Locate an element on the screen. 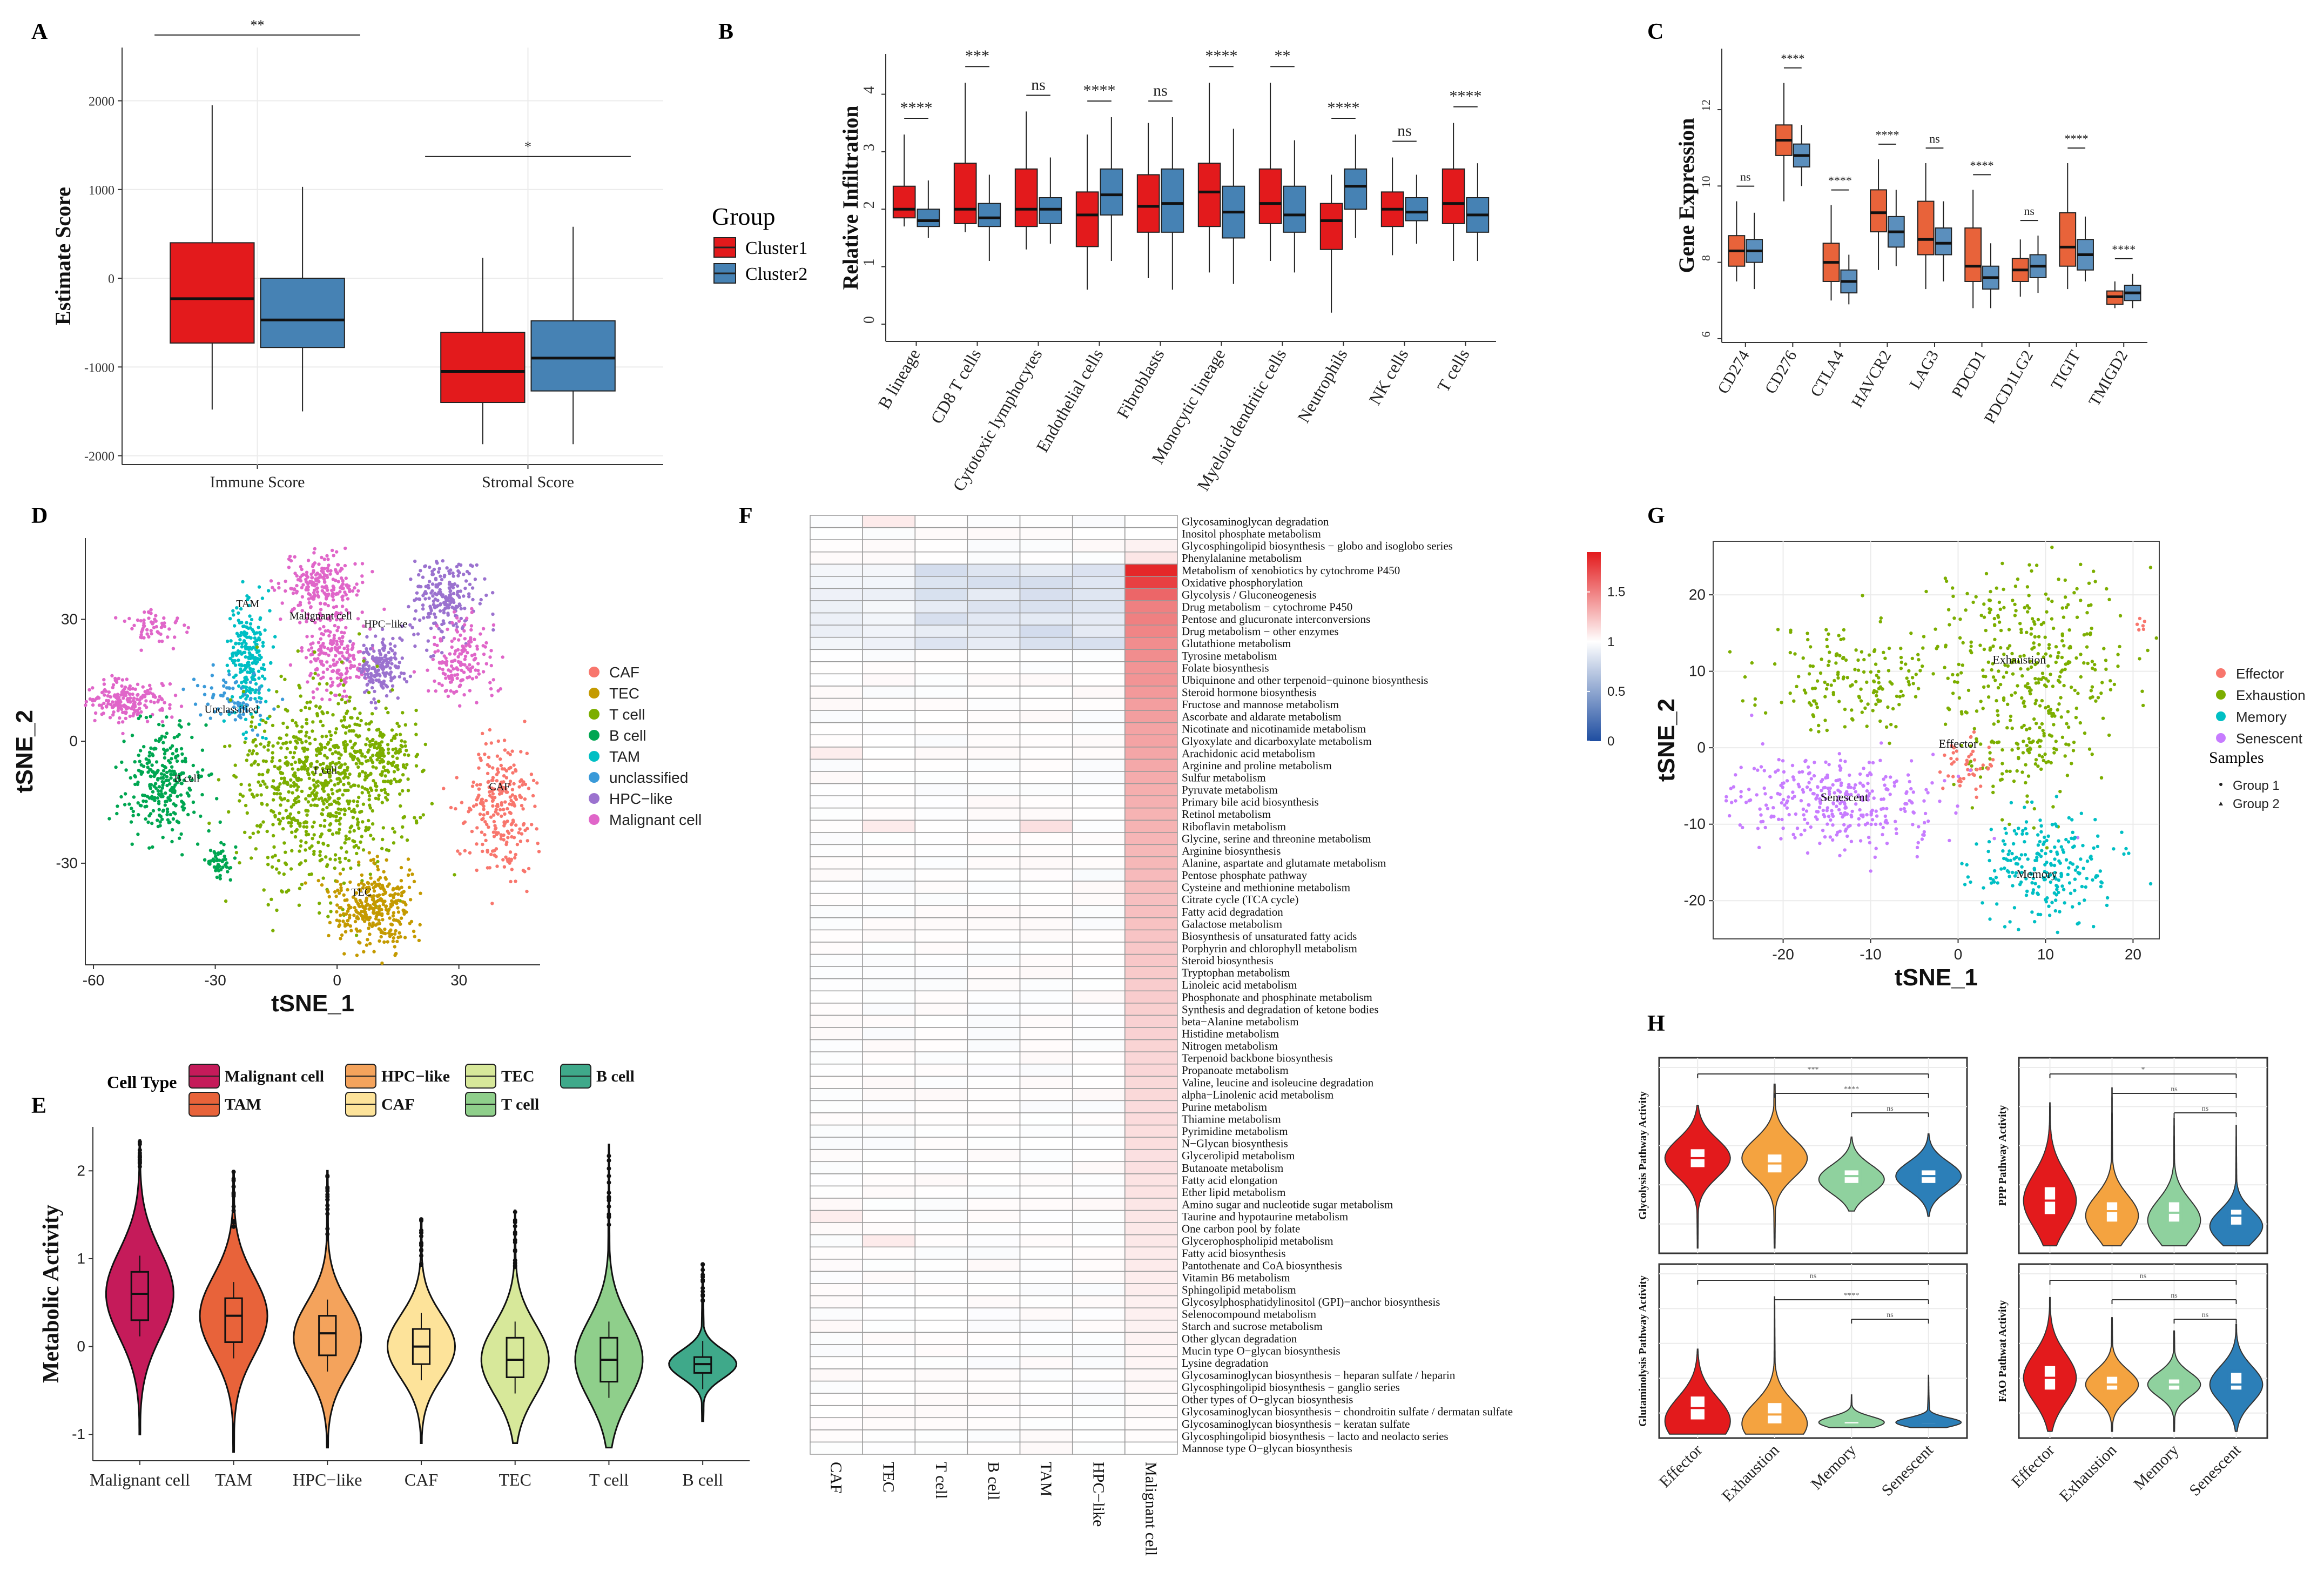 The height and width of the screenshot is (1585, 2324). heatmap-row-label: Selenocompound metabolism is located at coordinates (1249, 1314).